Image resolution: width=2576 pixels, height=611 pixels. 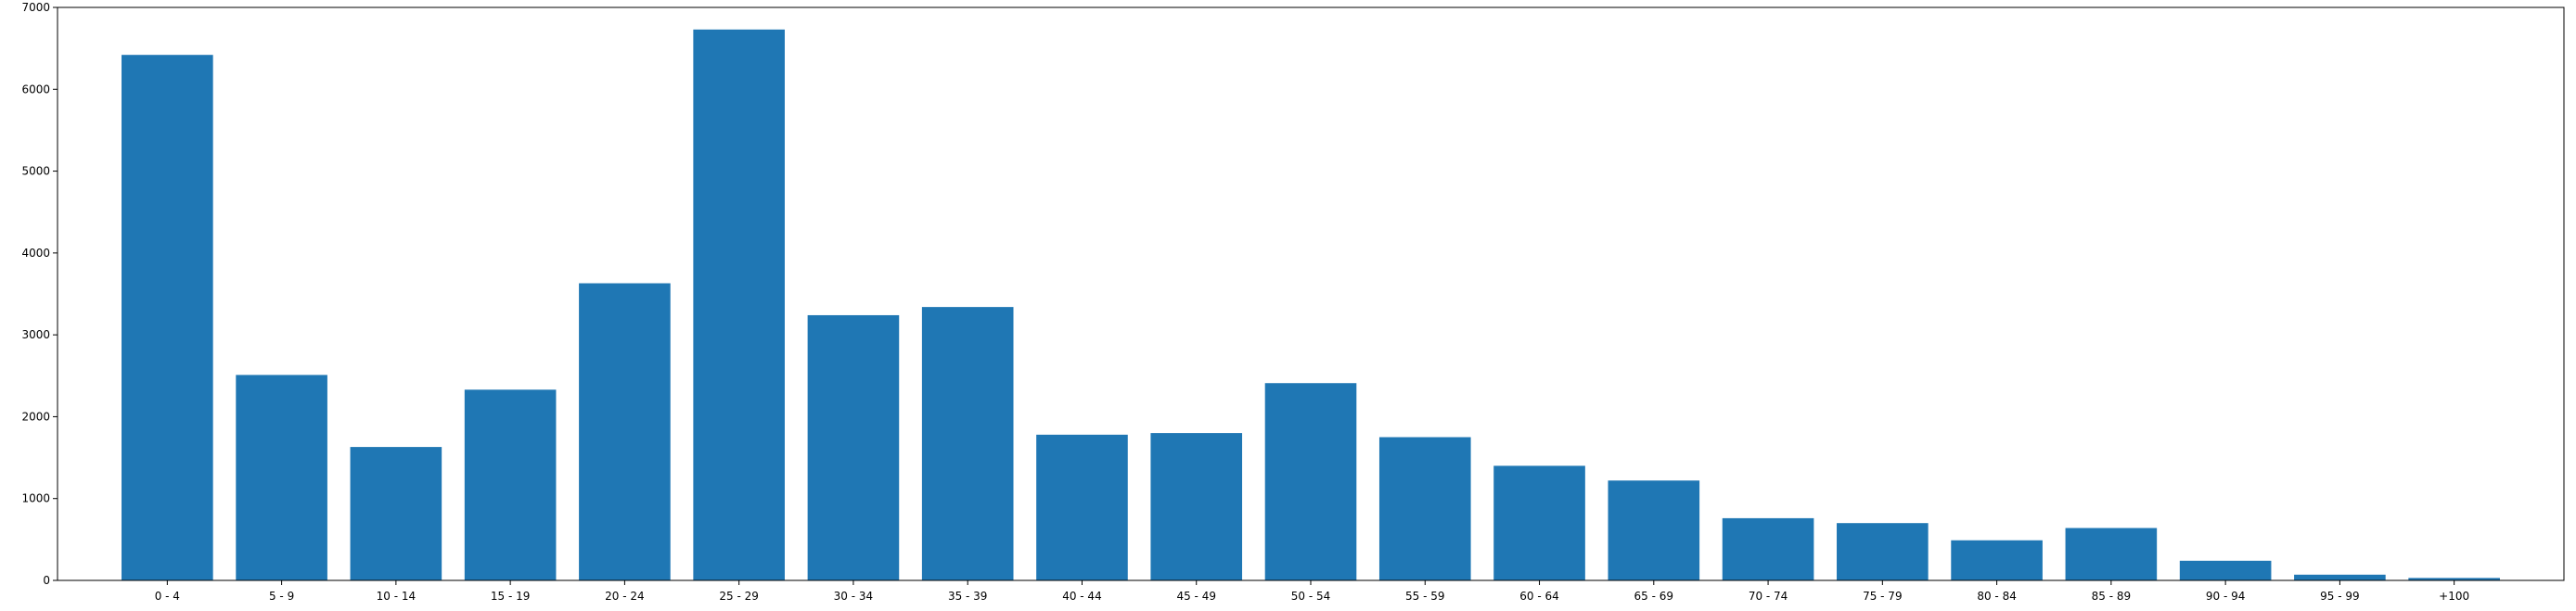 What do you see at coordinates (739, 596) in the screenshot?
I see `x-tick-label: 25 - 29` at bounding box center [739, 596].